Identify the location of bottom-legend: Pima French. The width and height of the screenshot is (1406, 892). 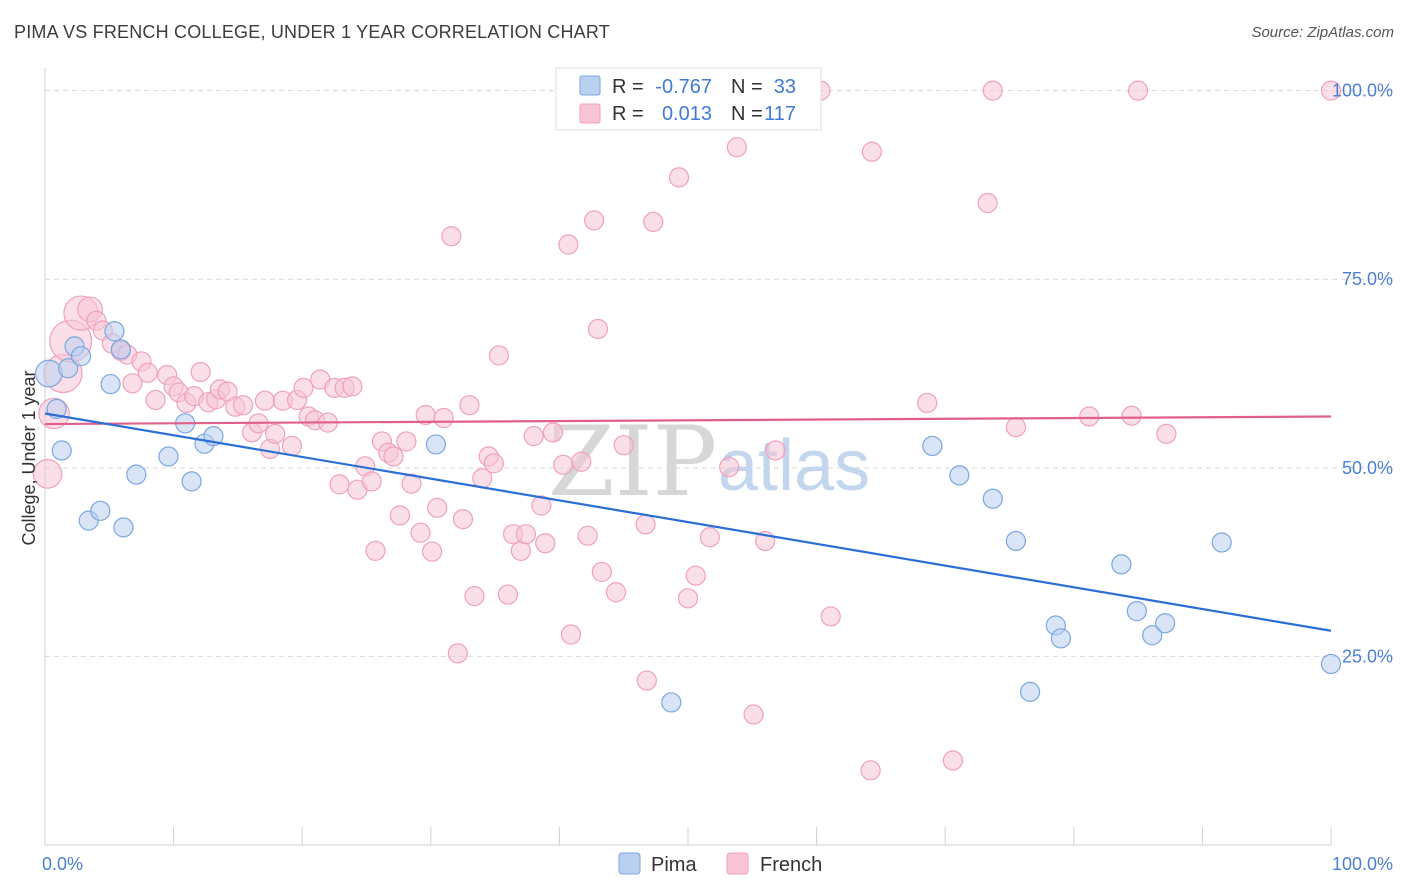
(720, 864).